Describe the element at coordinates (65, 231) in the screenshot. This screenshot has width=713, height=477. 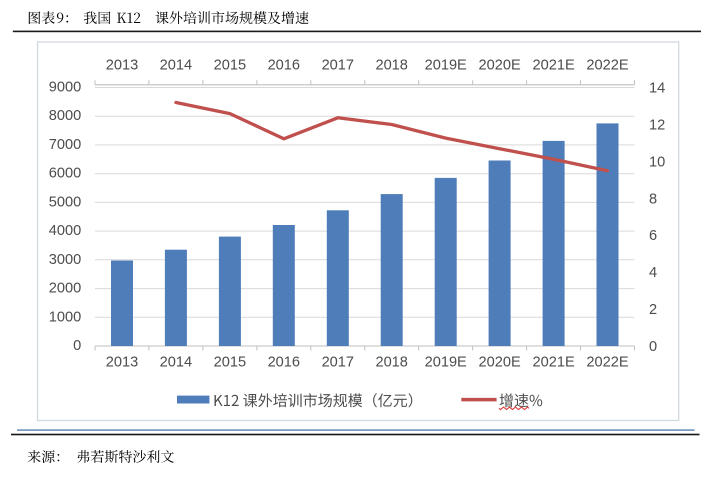
I see `svg-text: 4000` at that location.